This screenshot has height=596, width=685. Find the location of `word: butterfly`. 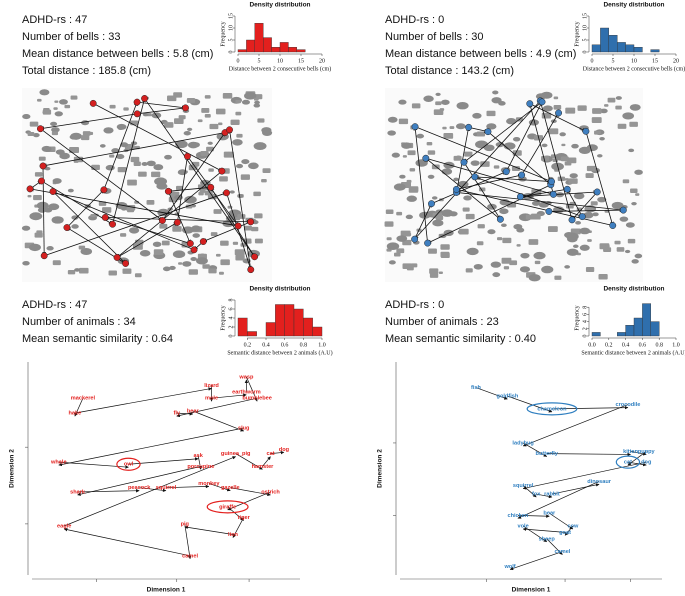

word: butterfly is located at coordinates (547, 454).